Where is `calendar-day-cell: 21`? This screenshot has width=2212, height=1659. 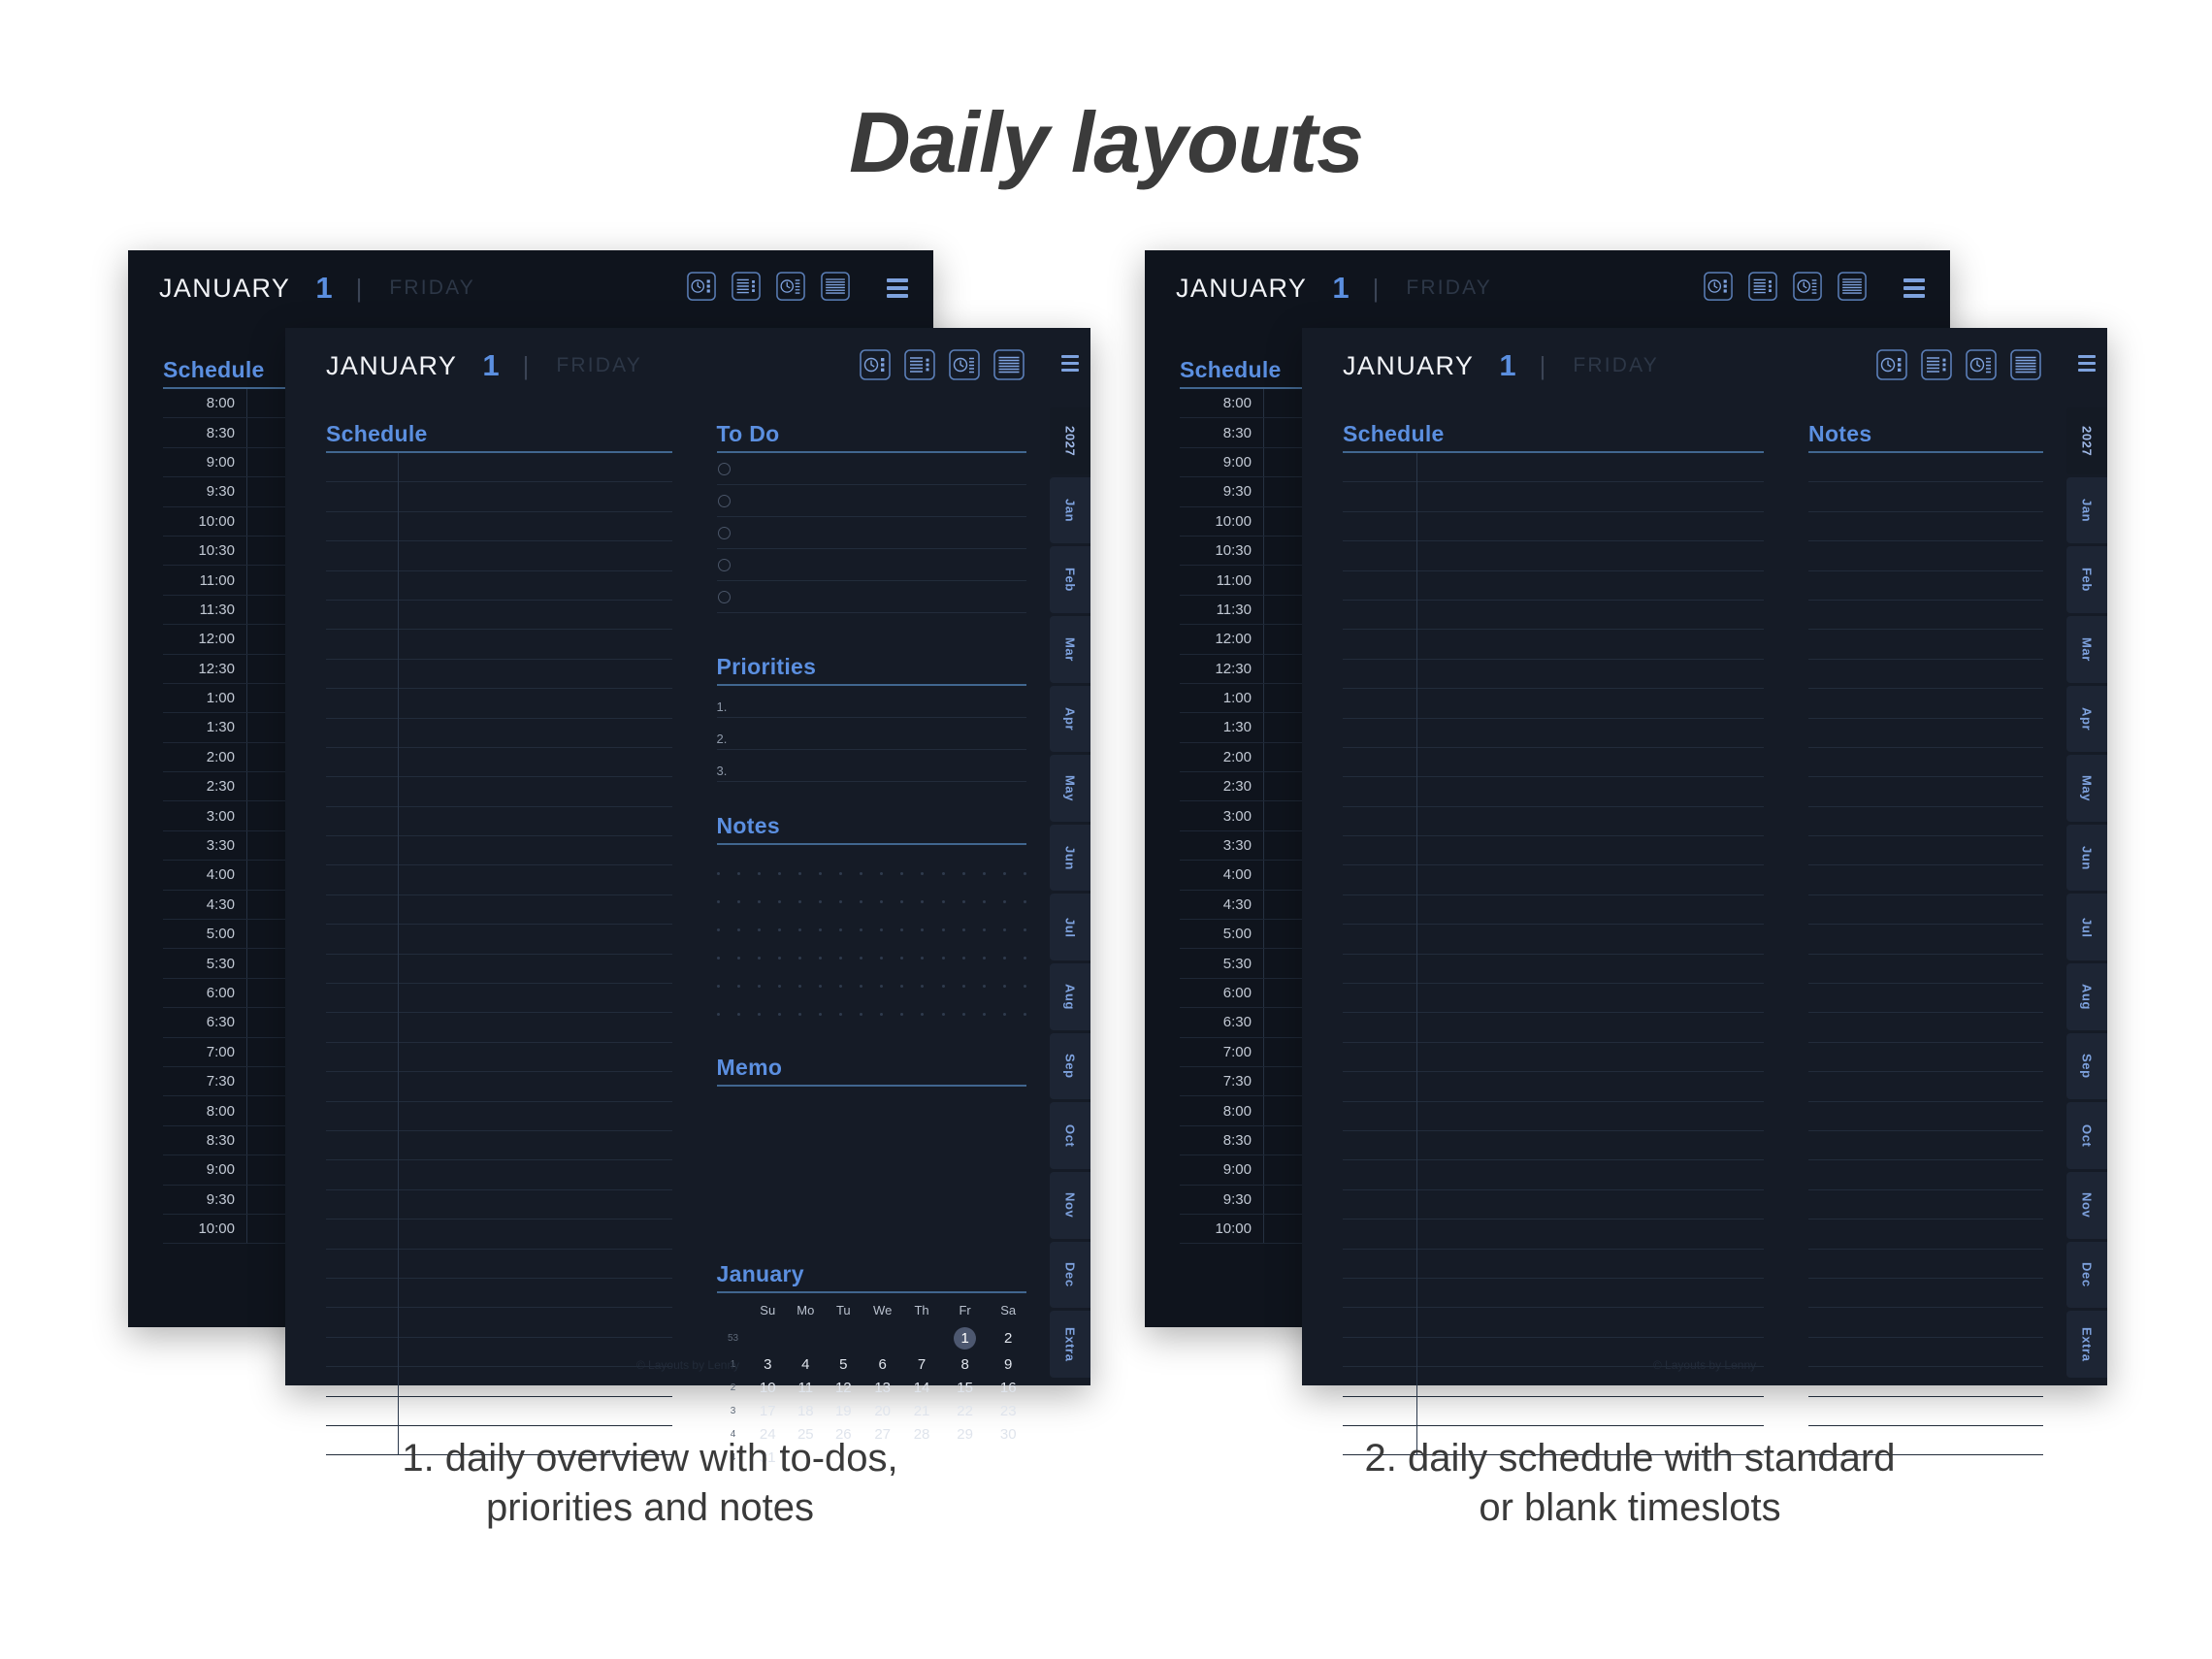
calendar-day-cell: 21 is located at coordinates (922, 1410).